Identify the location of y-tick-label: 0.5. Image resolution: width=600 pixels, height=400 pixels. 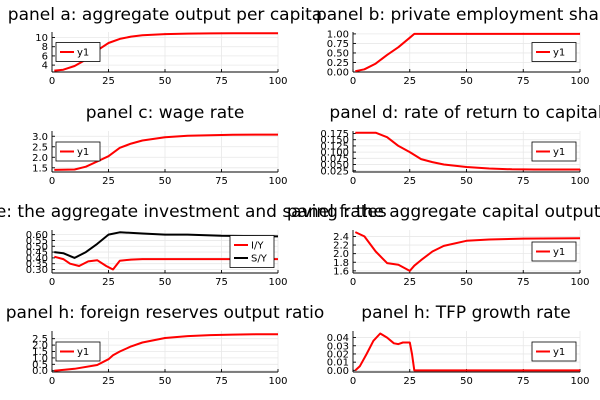
(40, 365).